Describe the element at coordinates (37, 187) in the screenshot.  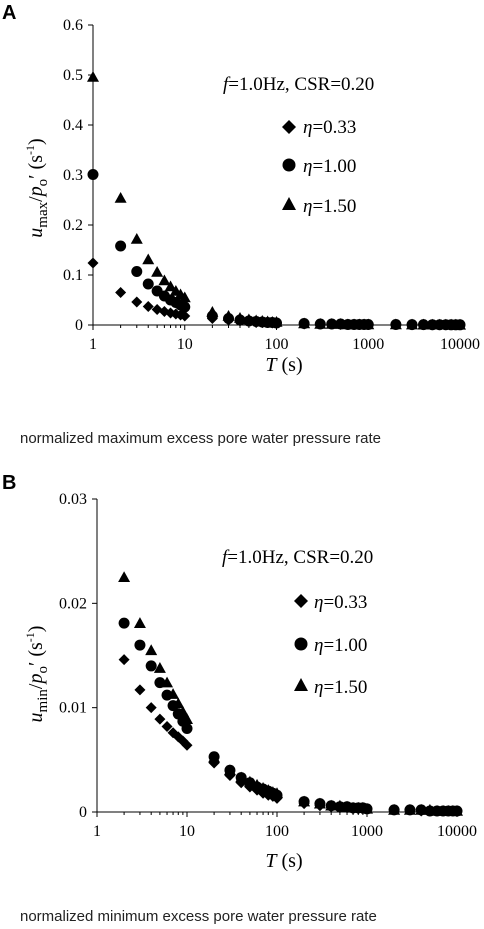
I see `panel-a-y-axis-title: umax/po′ (s-1)` at that location.